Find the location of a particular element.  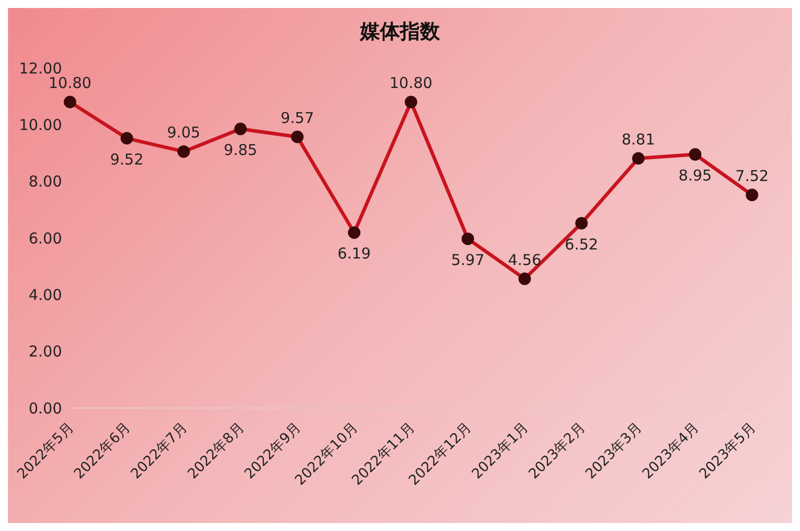

y-tick-label: 0.00 is located at coordinates (45, 408).